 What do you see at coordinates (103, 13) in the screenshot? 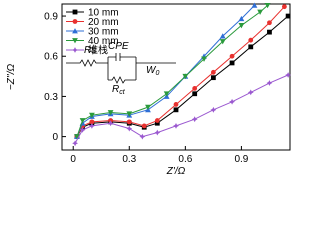
I see `legend-label: 10 mm` at bounding box center [103, 13].